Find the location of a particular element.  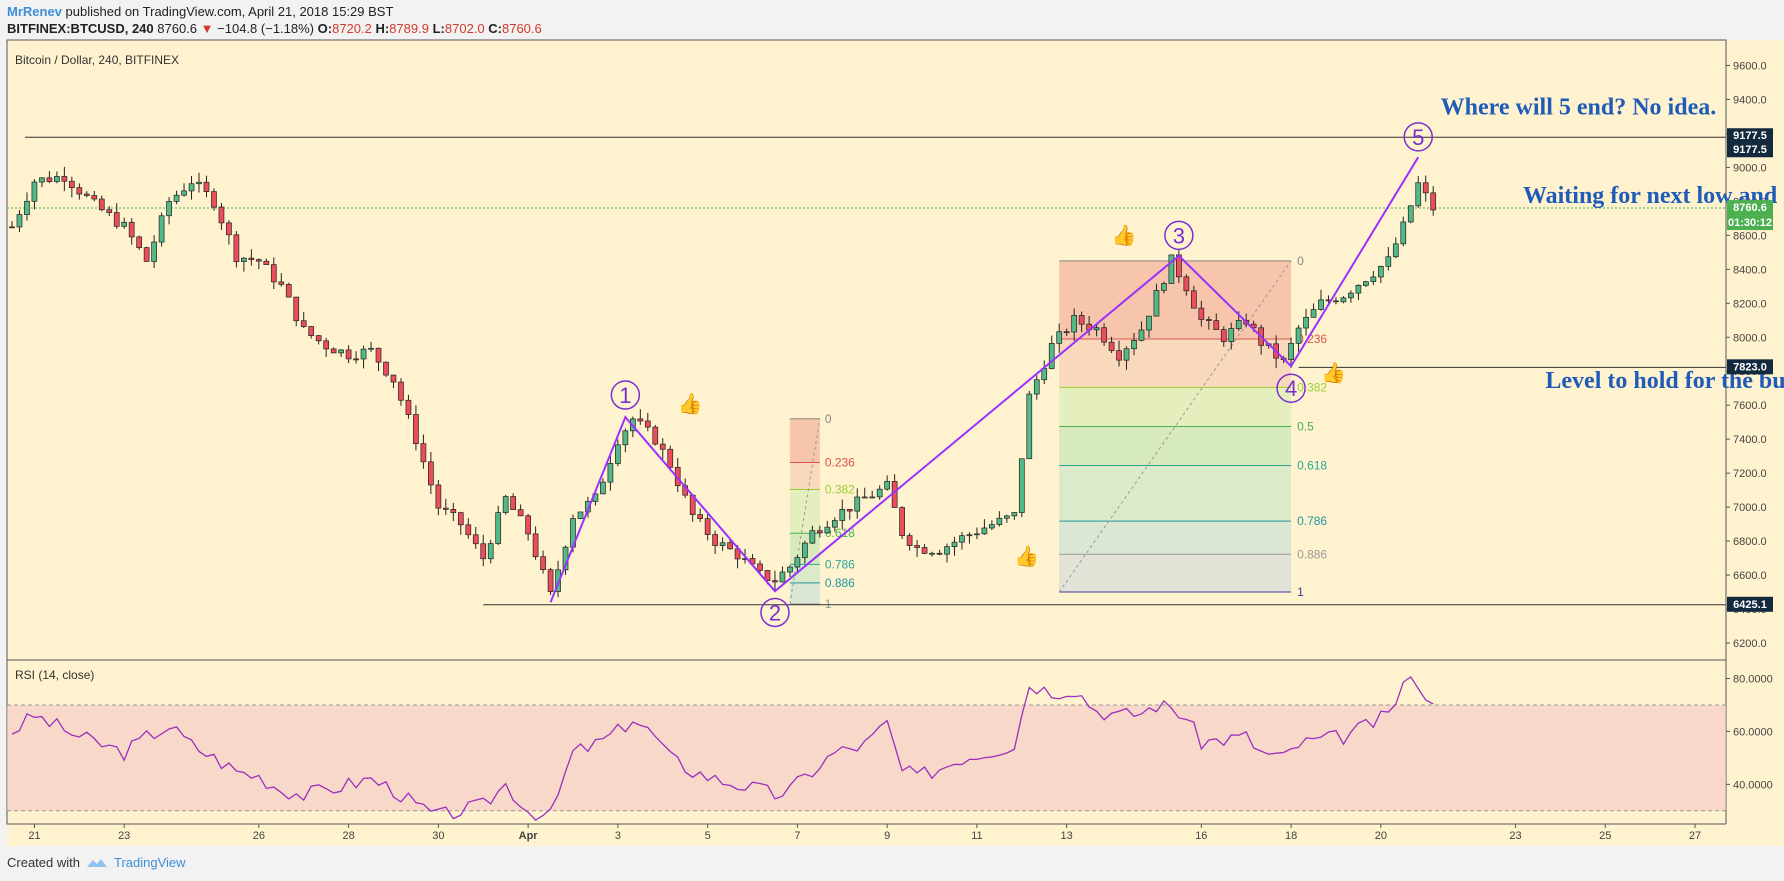

y-tick-label: 9400.0 is located at coordinates (1750, 100).